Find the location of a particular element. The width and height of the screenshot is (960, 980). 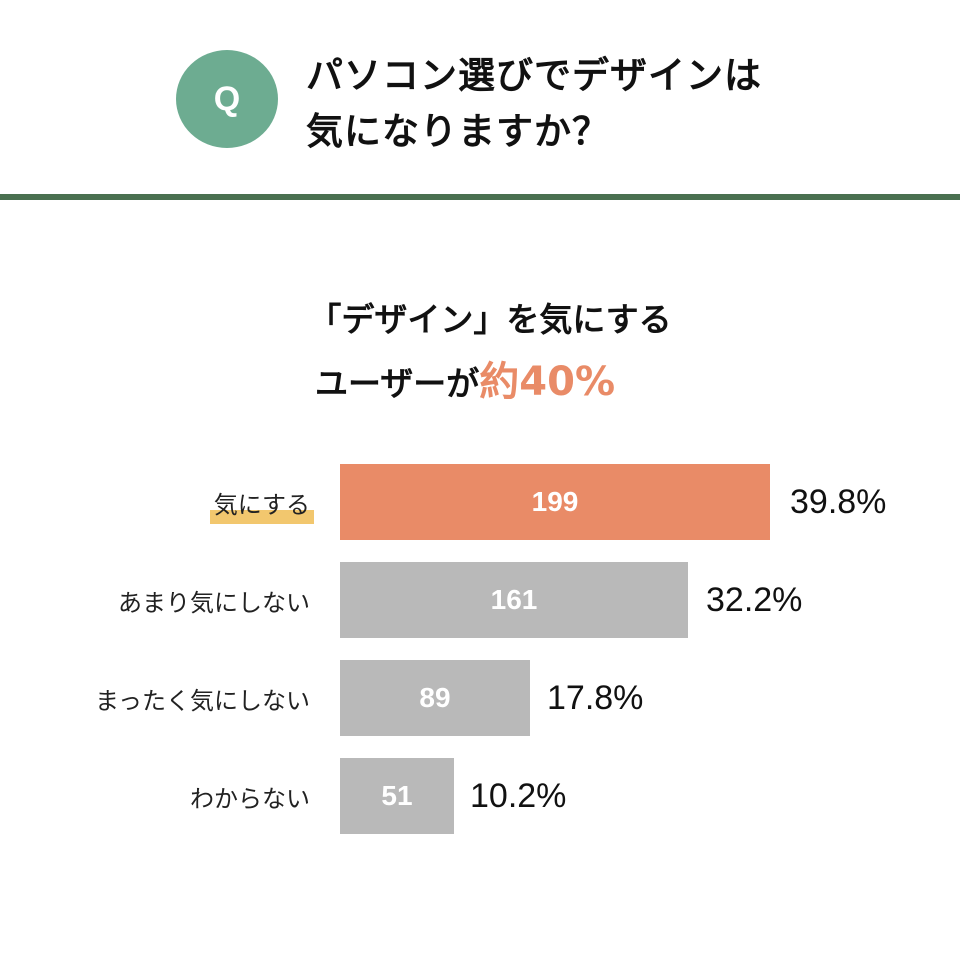

question-badge-letter: Q is located at coordinates (227, 99).